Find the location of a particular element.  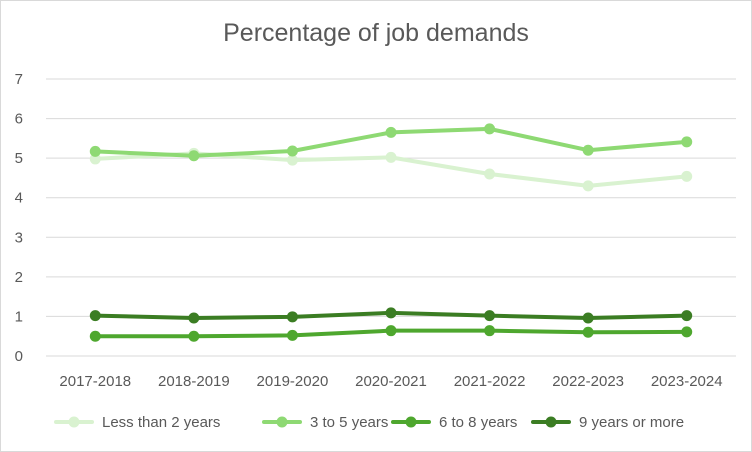

x-tick-label: 2020-2021 is located at coordinates (391, 381).